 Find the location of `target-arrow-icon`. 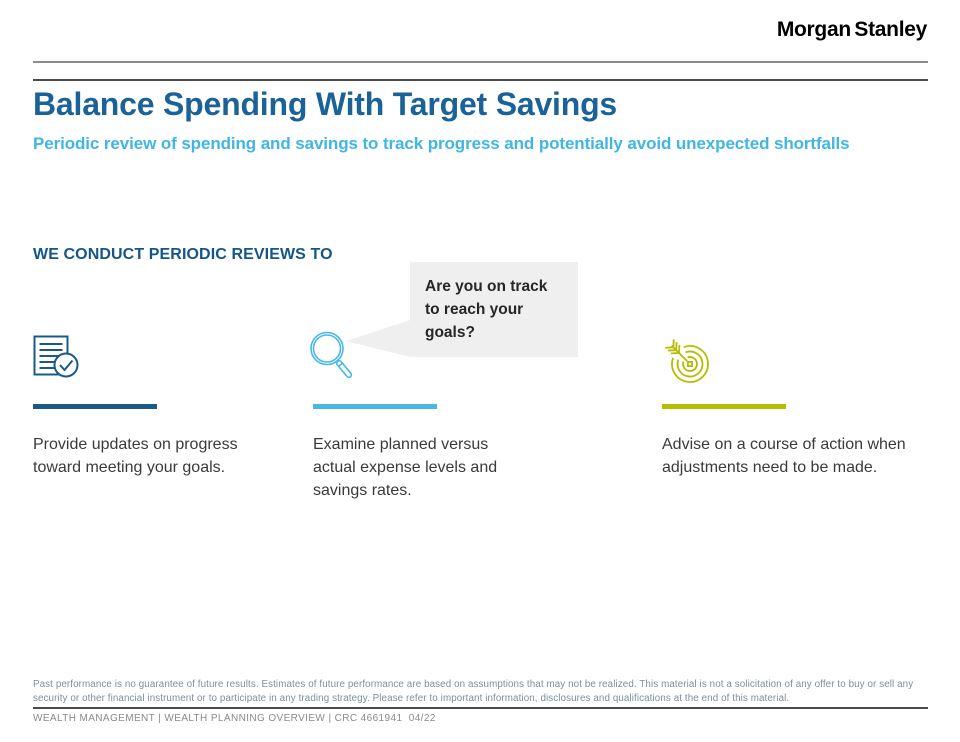

target-arrow-icon is located at coordinates (687, 360).